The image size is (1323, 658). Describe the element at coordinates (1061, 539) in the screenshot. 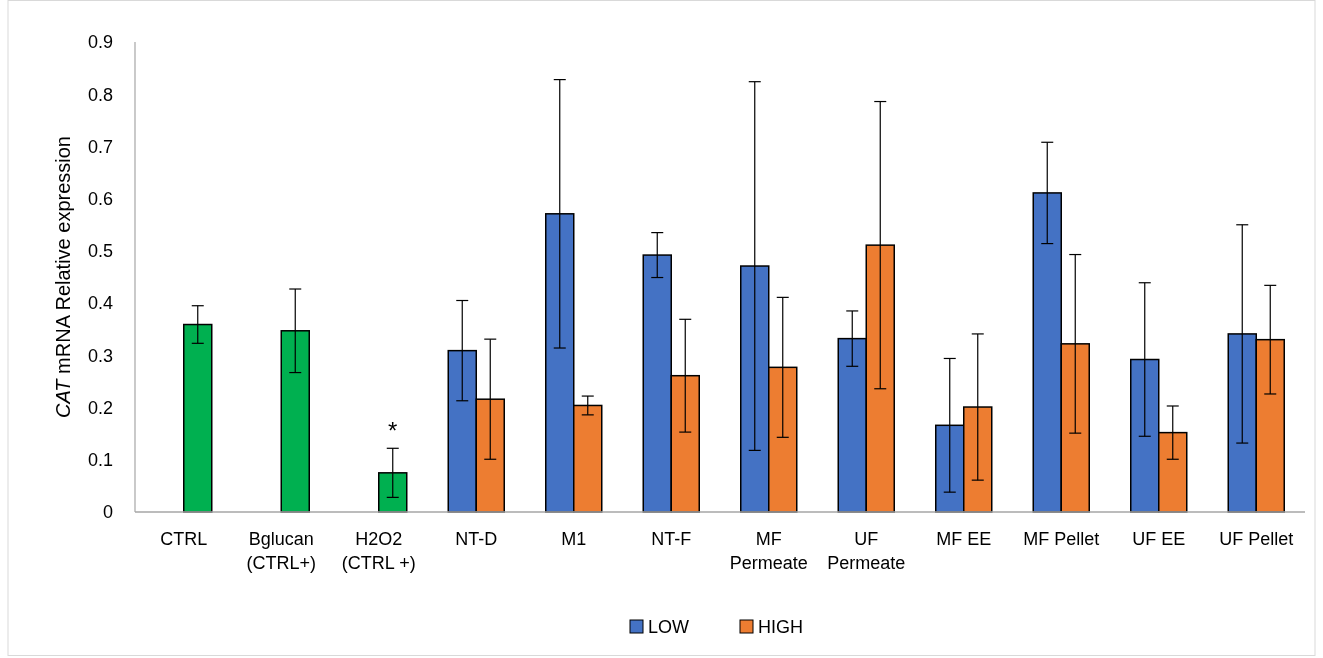

I see `x-tick-label: MF Pellet` at that location.